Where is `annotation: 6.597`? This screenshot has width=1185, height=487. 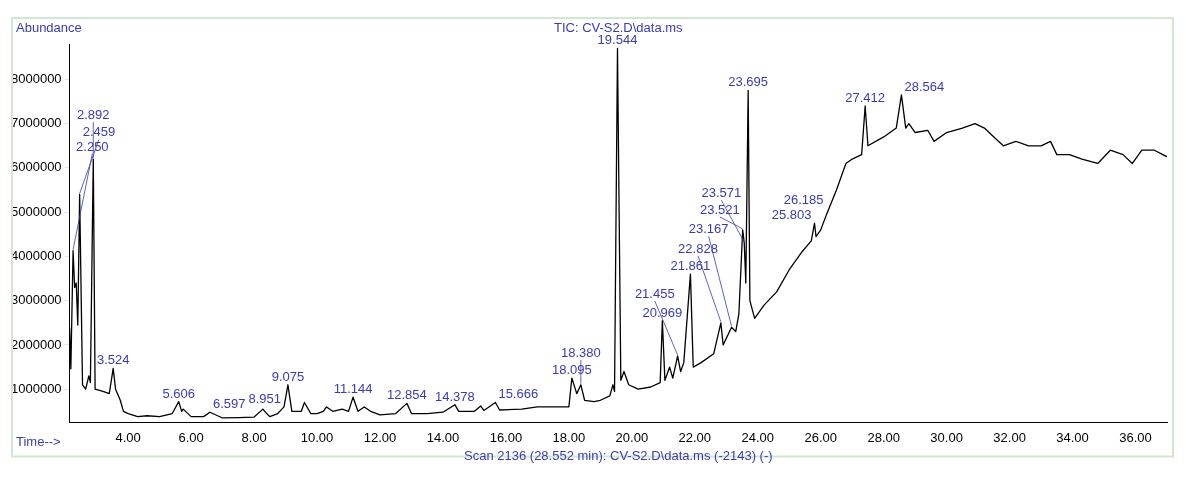 annotation: 6.597 is located at coordinates (229, 404).